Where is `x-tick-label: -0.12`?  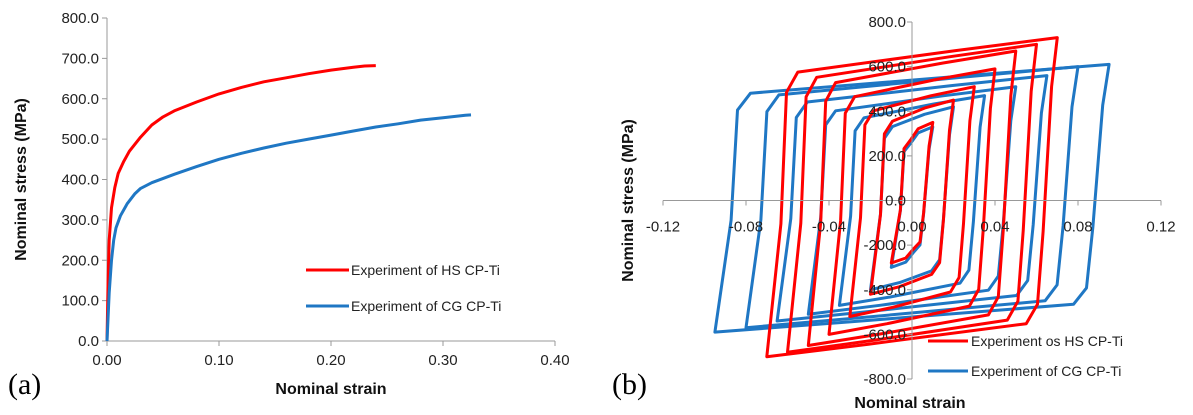 x-tick-label: -0.12 is located at coordinates (663, 227).